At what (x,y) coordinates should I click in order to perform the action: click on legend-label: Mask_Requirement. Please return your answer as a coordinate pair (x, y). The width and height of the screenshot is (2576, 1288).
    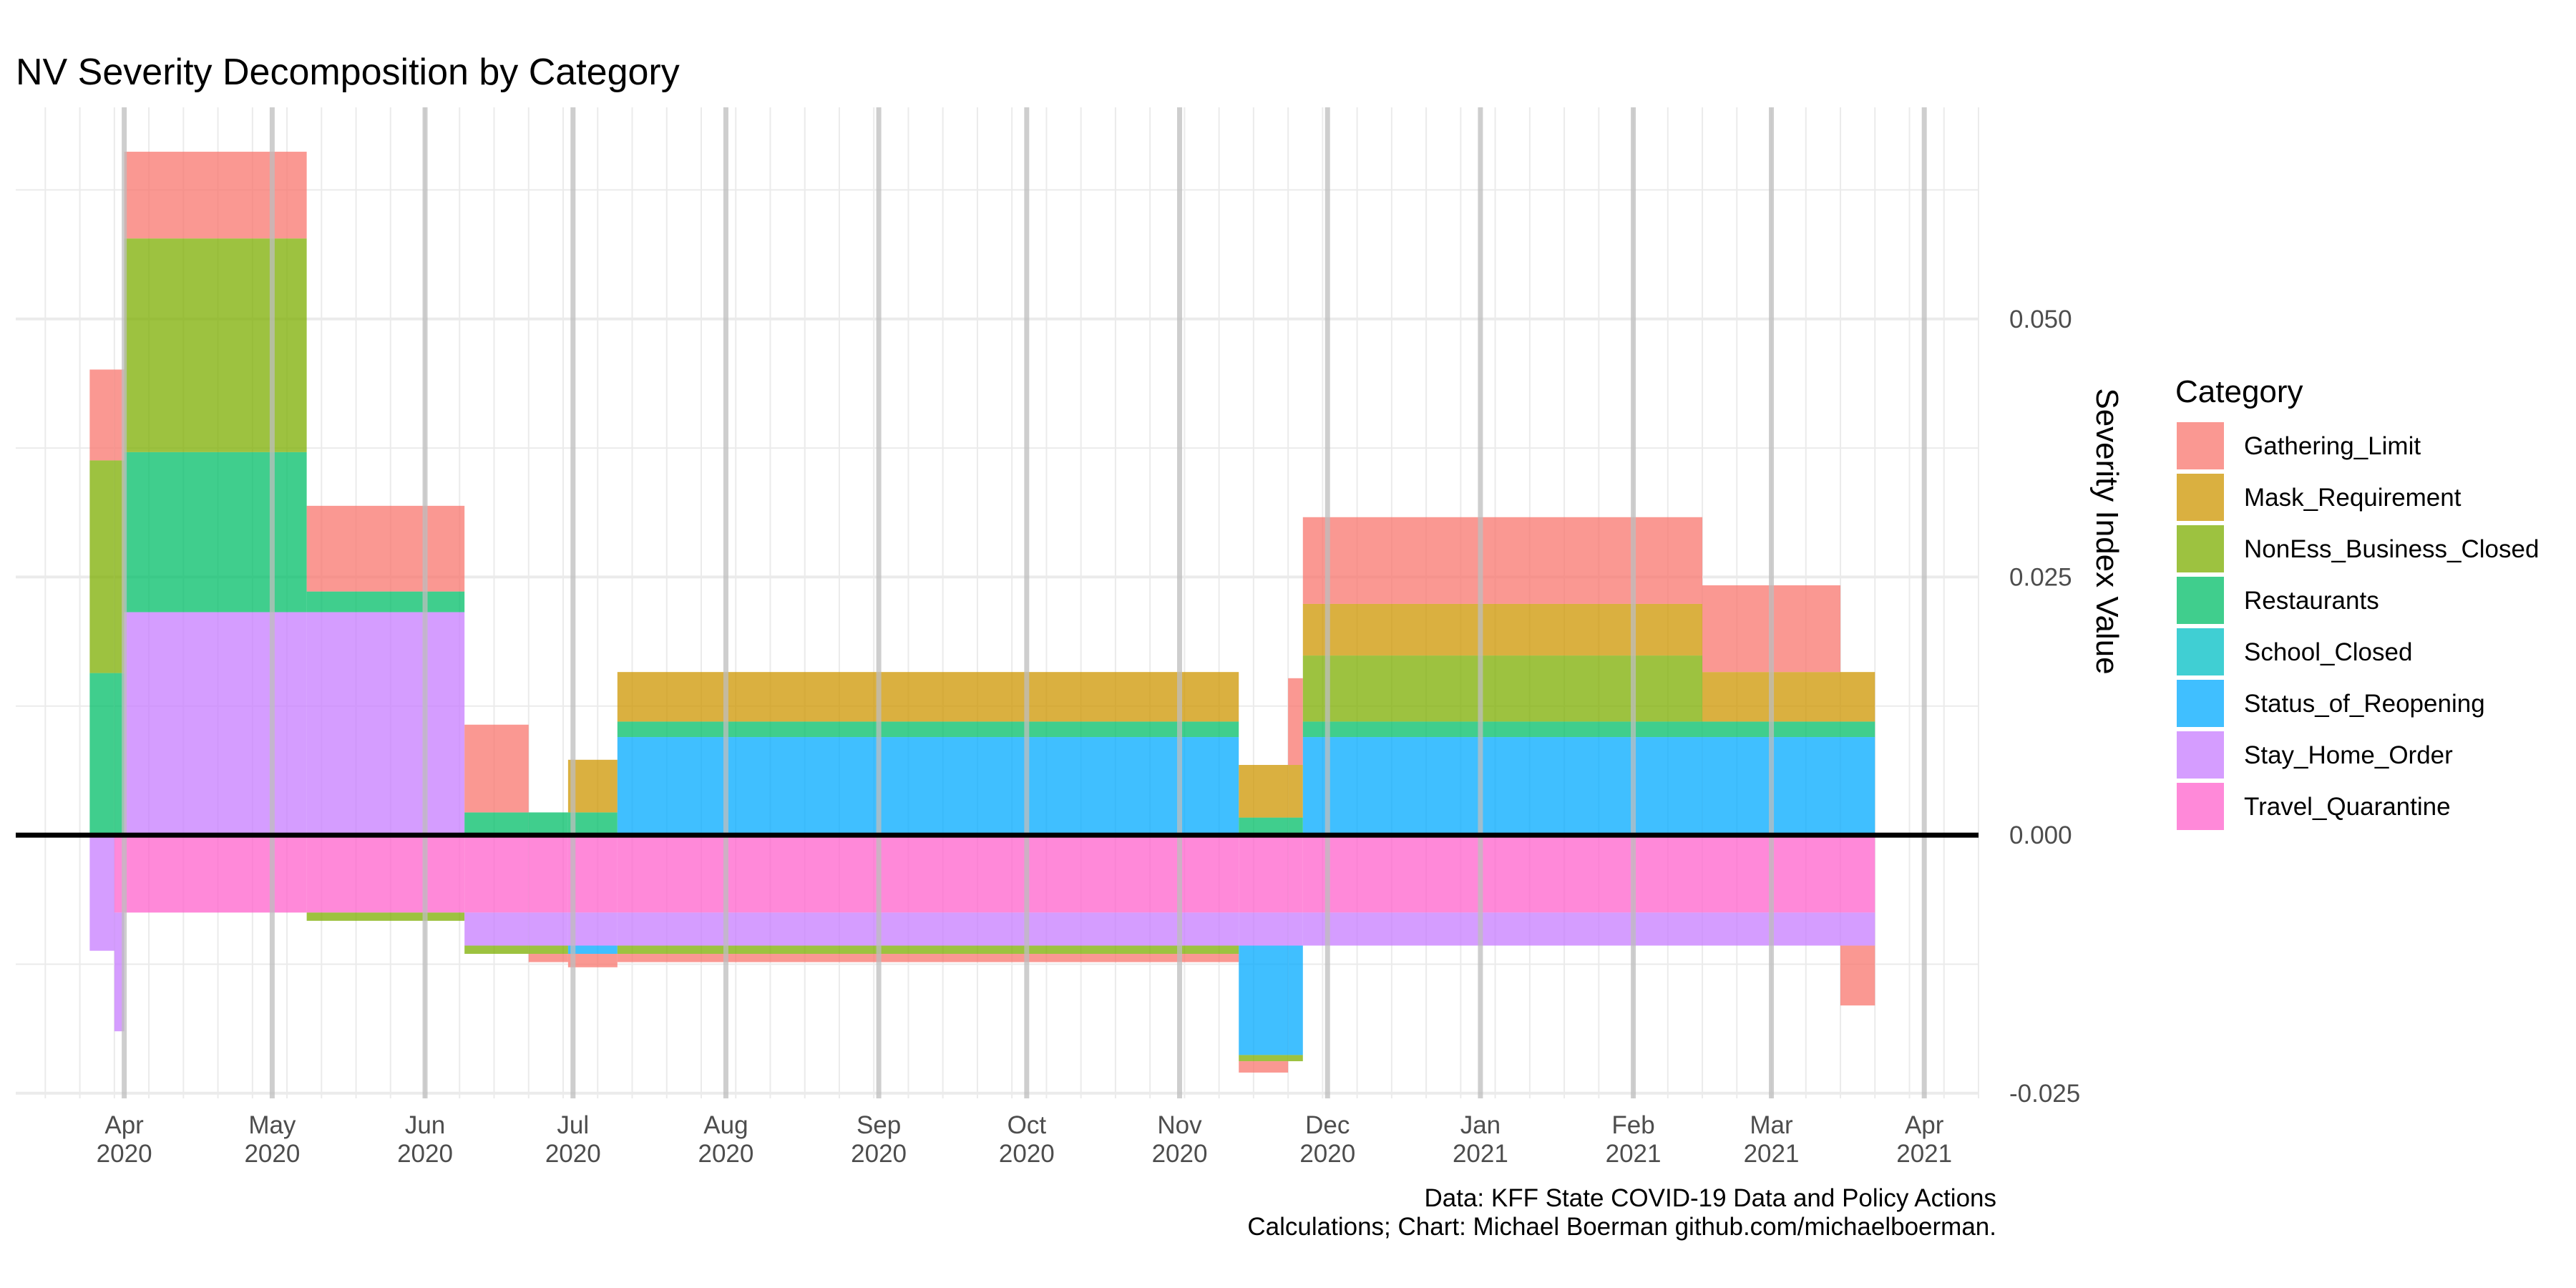
    Looking at the image, I should click on (2353, 498).